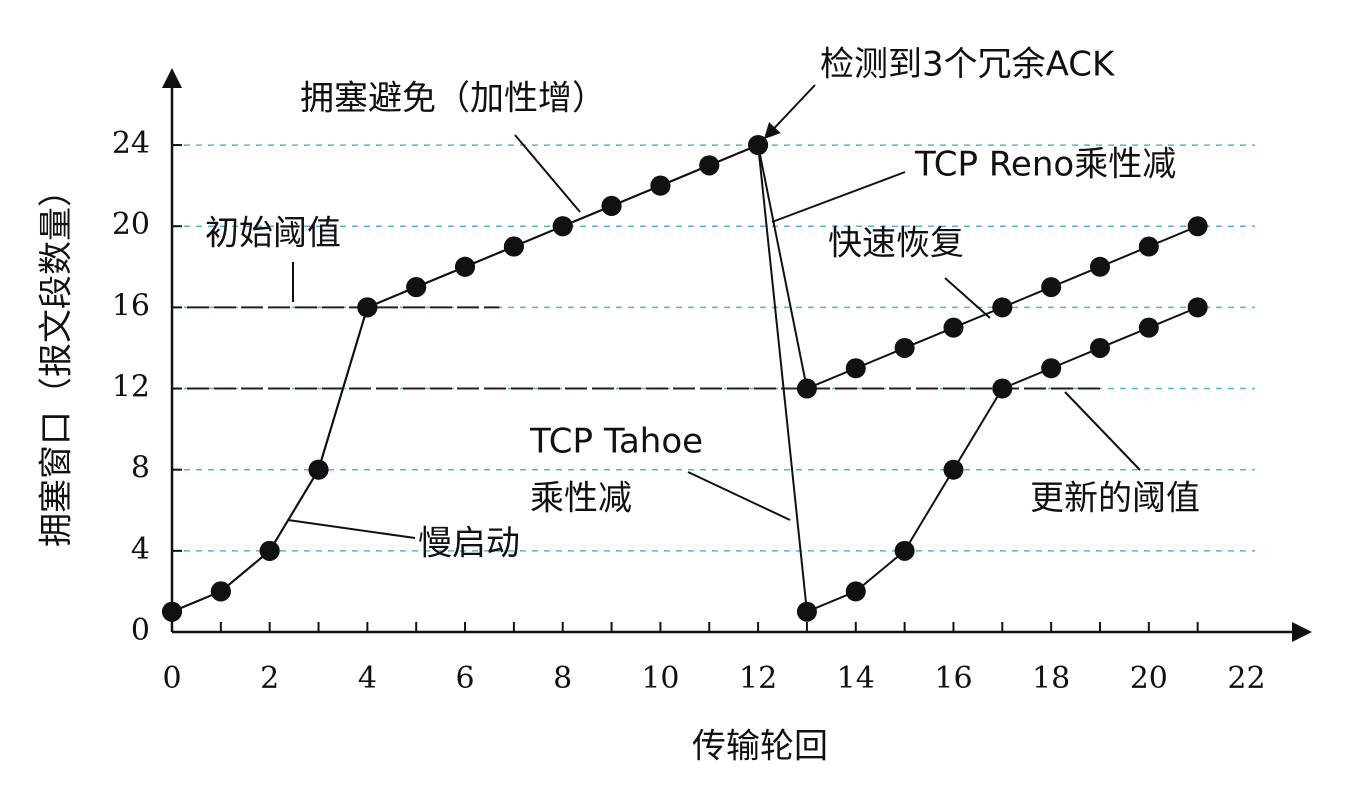 The image size is (1356, 796). Describe the element at coordinates (171, 678) in the screenshot. I see `x-tick-label: 0` at that location.